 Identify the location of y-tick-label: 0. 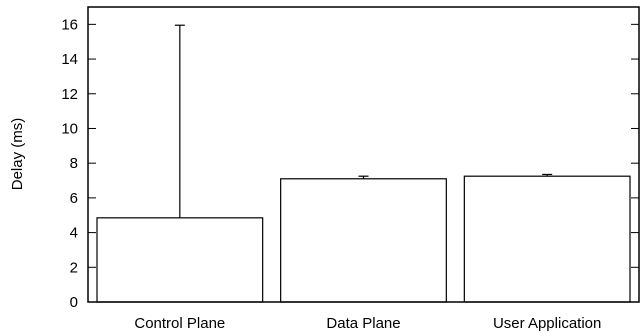
(74, 302).